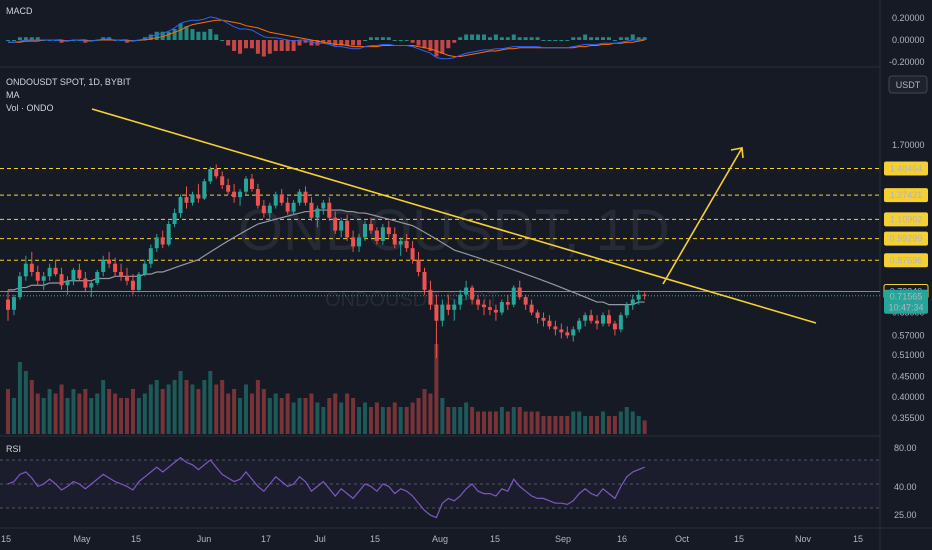 The height and width of the screenshot is (550, 932). I want to click on rsi-label: RSI, so click(13, 449).